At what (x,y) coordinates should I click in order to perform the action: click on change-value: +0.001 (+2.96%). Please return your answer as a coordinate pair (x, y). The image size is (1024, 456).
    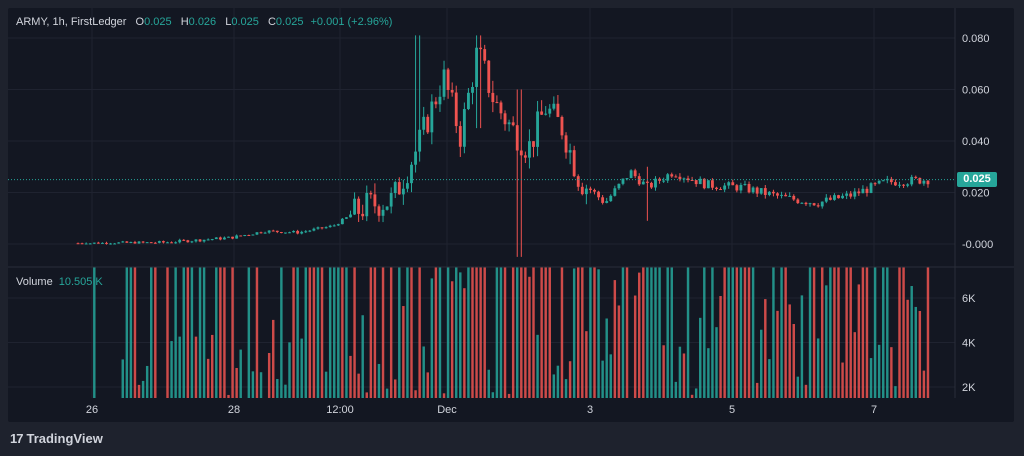
    Looking at the image, I should click on (351, 22).